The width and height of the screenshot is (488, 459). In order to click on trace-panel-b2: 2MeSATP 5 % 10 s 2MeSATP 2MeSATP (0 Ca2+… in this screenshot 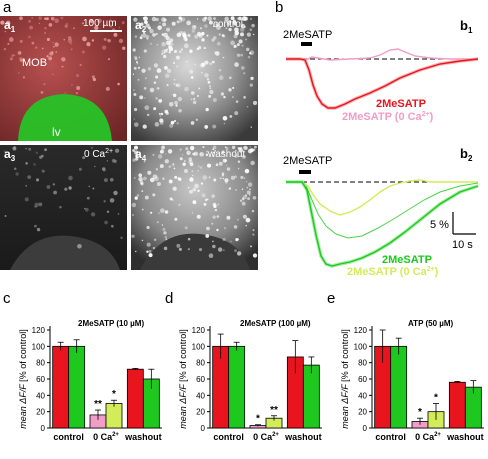, I will do `click(381, 216)`.